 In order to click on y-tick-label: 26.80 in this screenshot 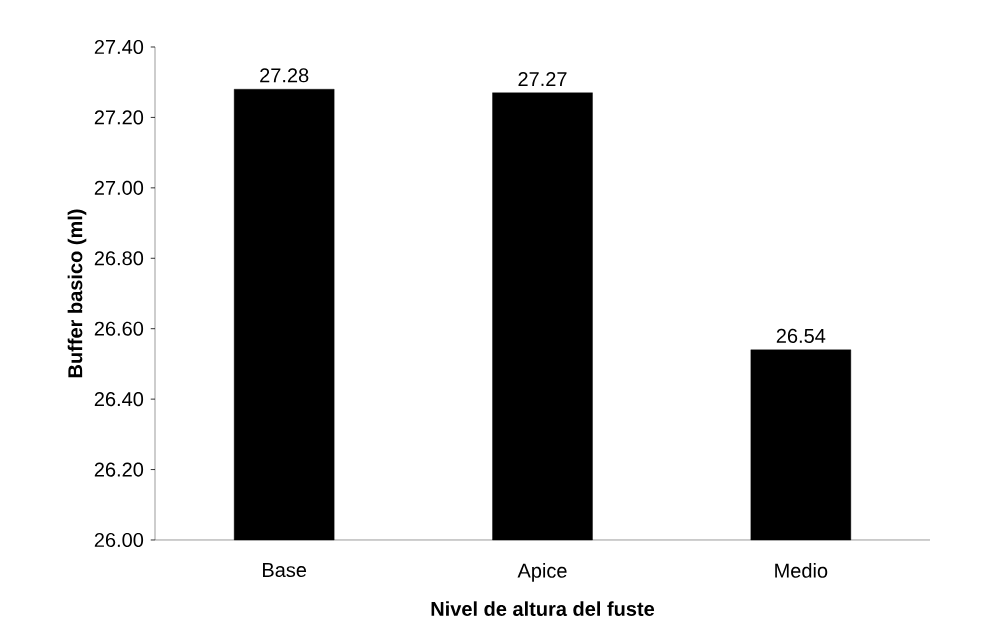, I will do `click(119, 258)`.